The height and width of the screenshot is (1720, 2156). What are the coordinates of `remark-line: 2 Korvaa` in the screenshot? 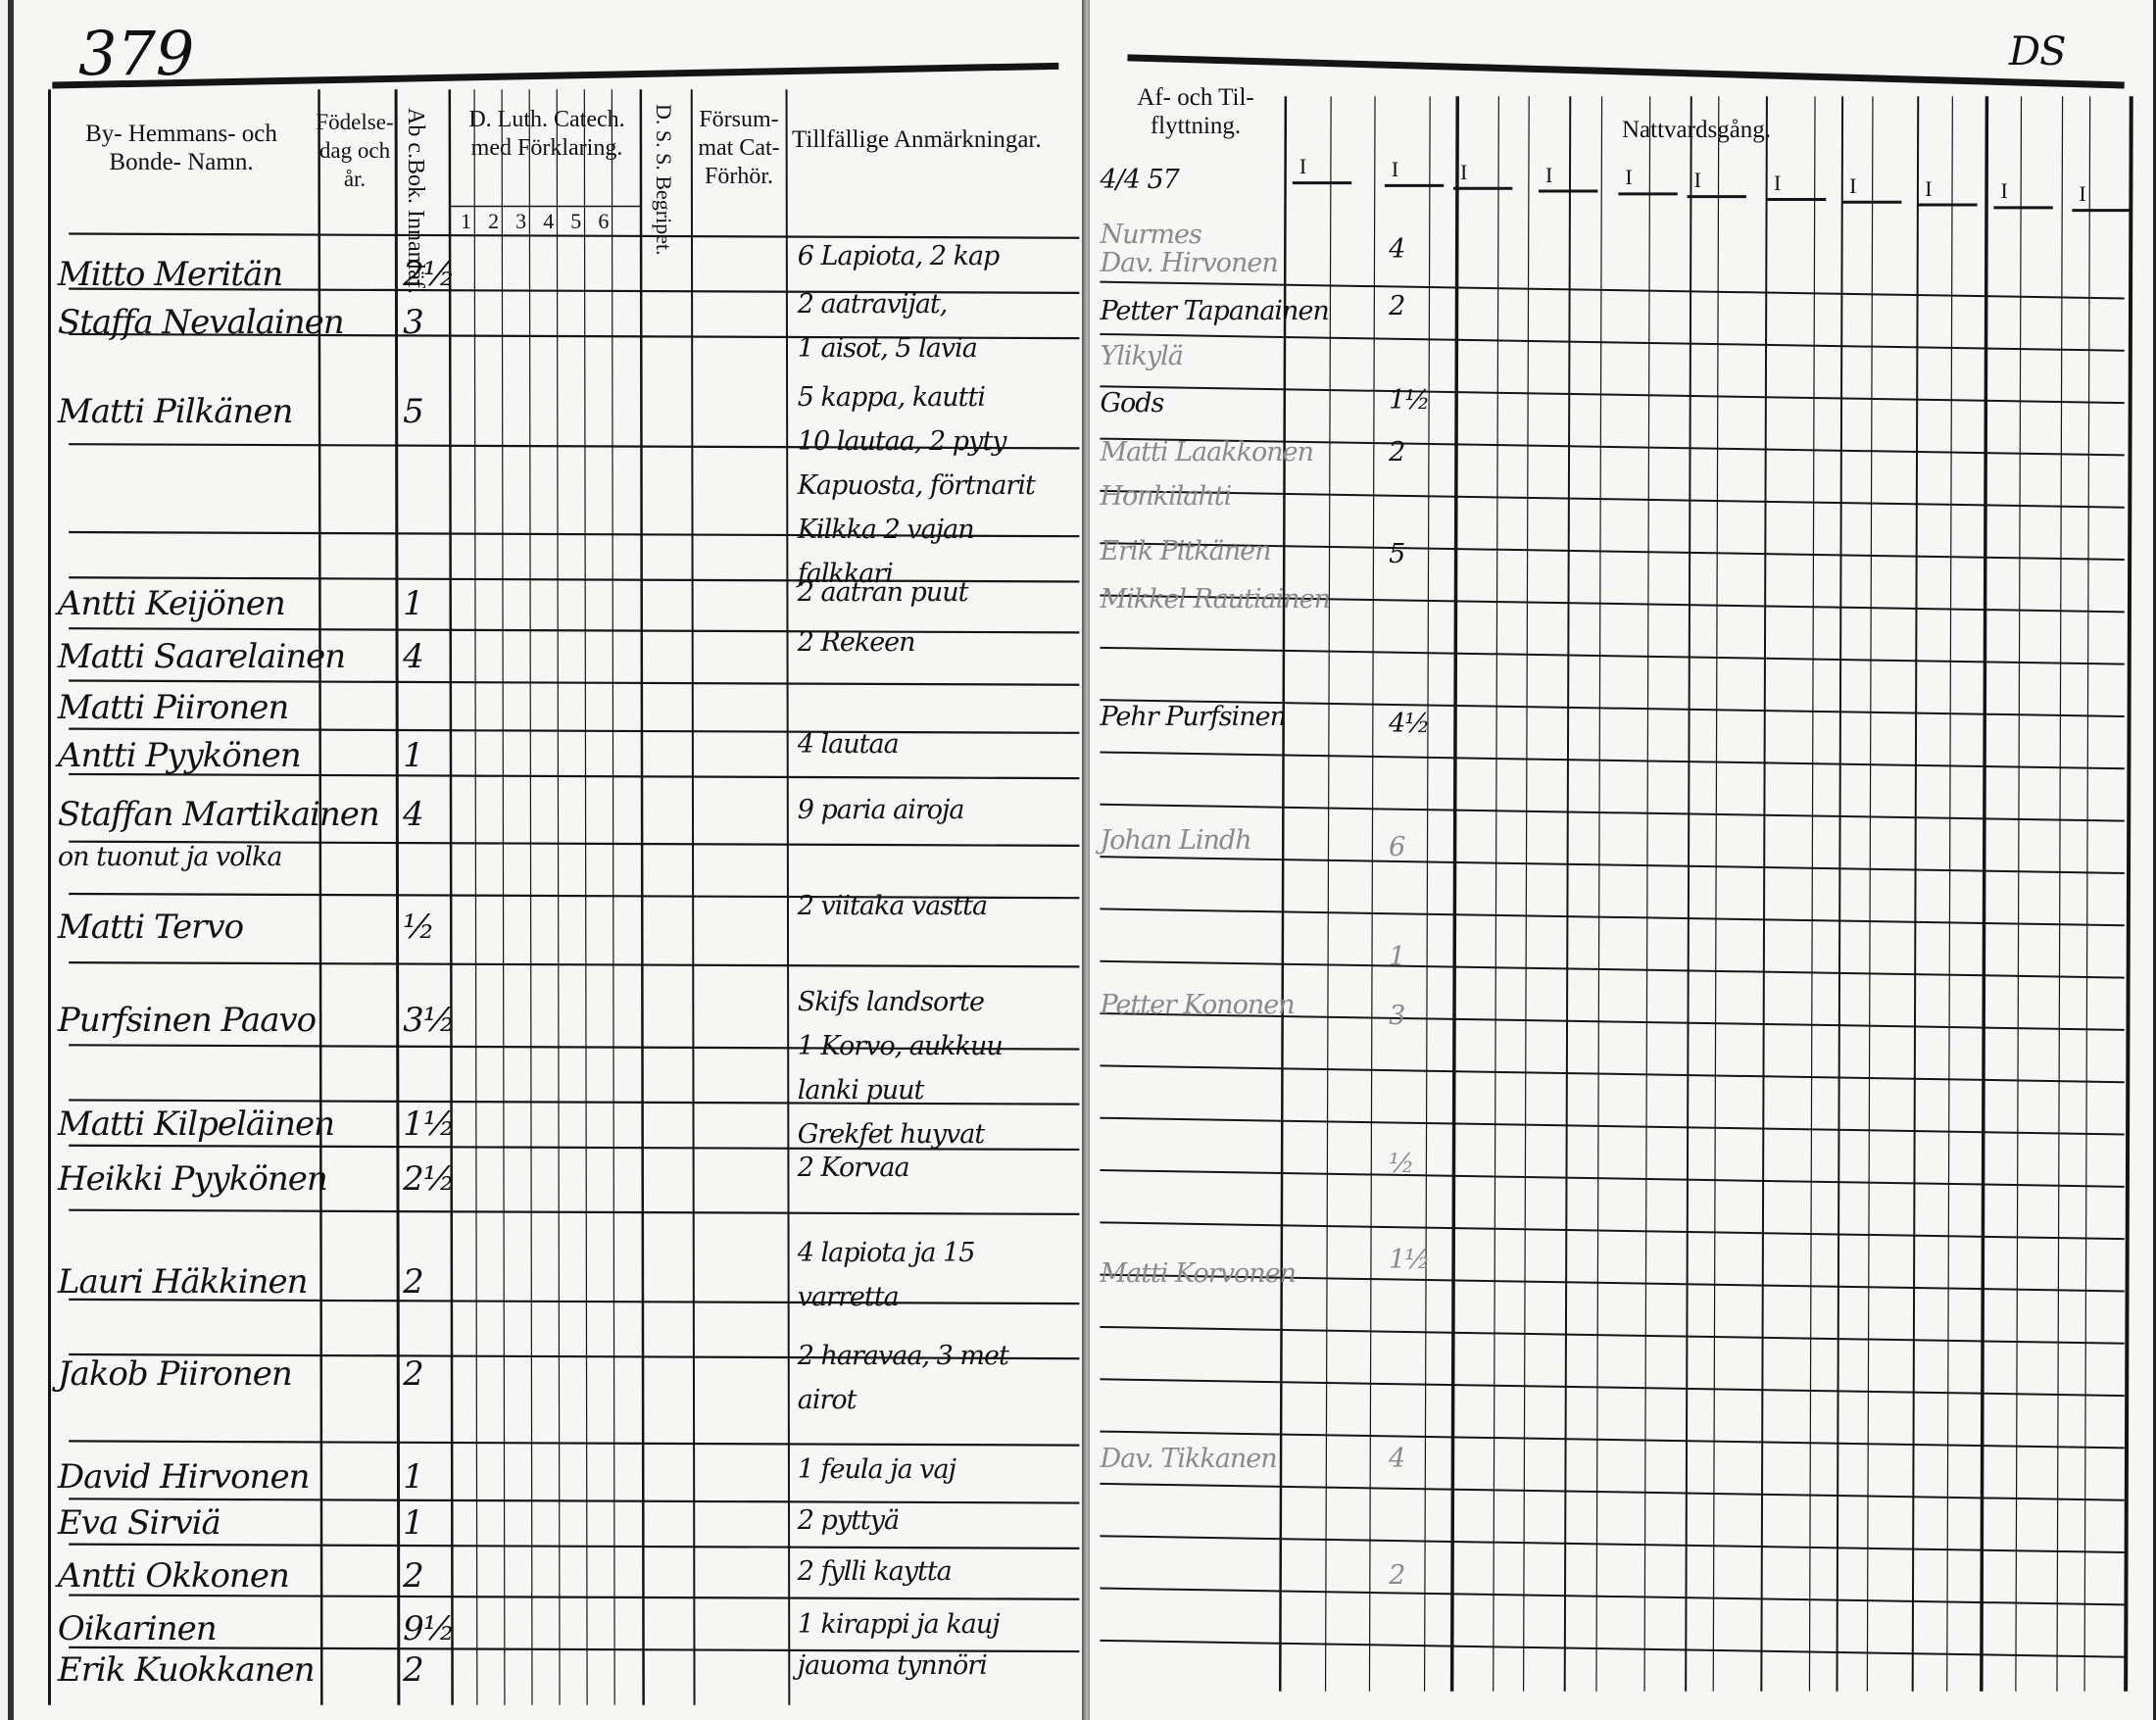 It's located at (853, 1167).